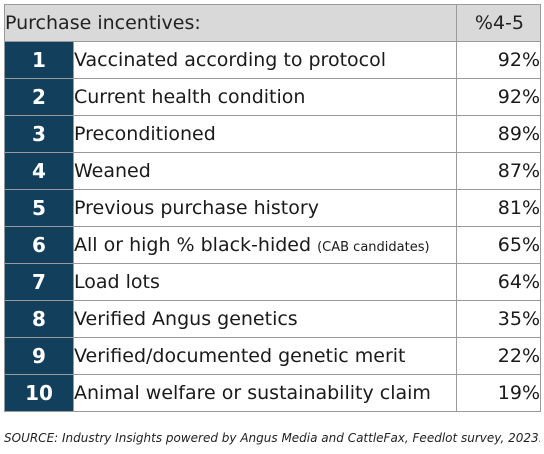 The width and height of the screenshot is (544, 454). I want to click on incentive-label: All or high % black-hided, so click(193, 245).